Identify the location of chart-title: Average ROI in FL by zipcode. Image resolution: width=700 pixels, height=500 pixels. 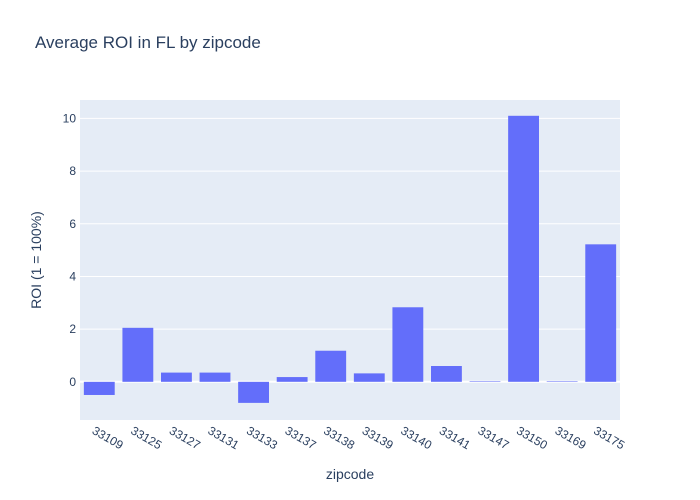
(148, 42).